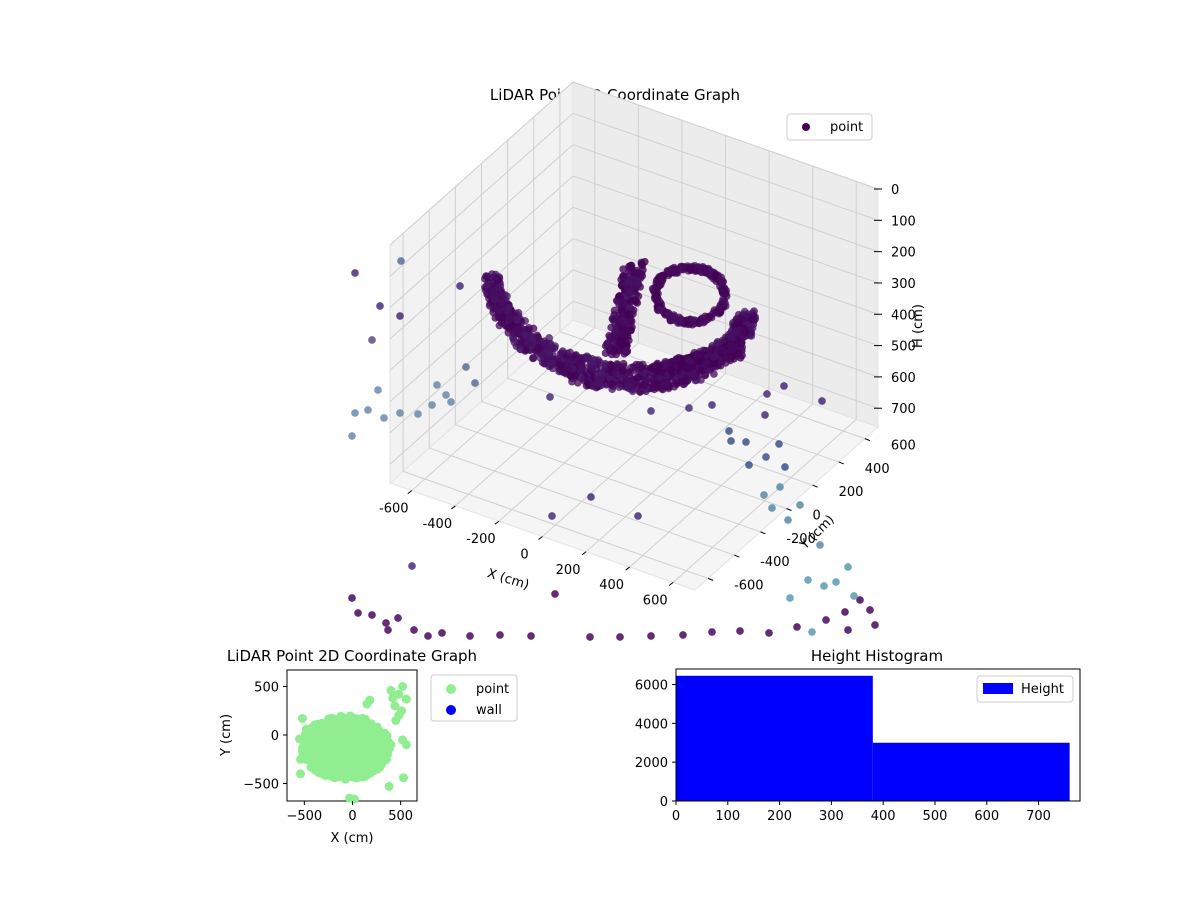 The width and height of the screenshot is (1200, 900). Describe the element at coordinates (555, 524) in the screenshot. I see `grid-y-floor` at that location.